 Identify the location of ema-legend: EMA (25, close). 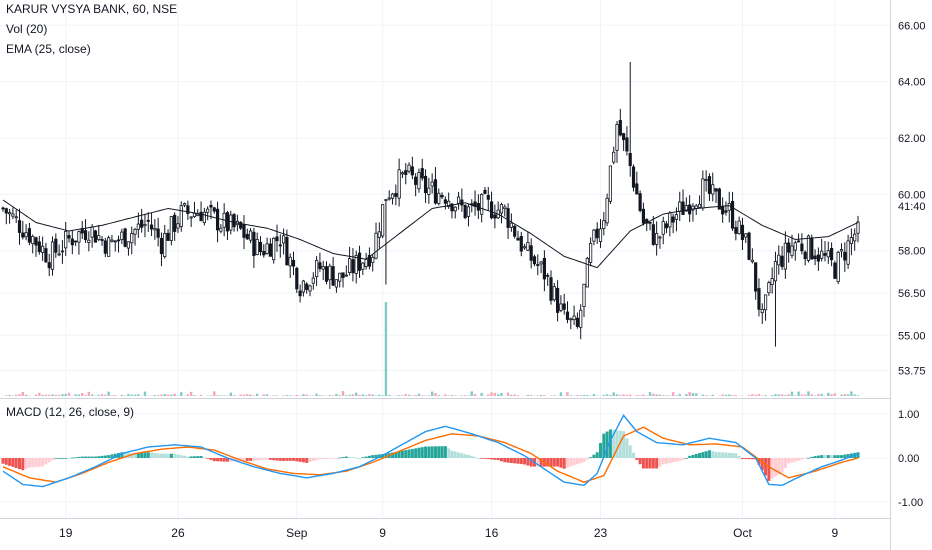
(48, 49).